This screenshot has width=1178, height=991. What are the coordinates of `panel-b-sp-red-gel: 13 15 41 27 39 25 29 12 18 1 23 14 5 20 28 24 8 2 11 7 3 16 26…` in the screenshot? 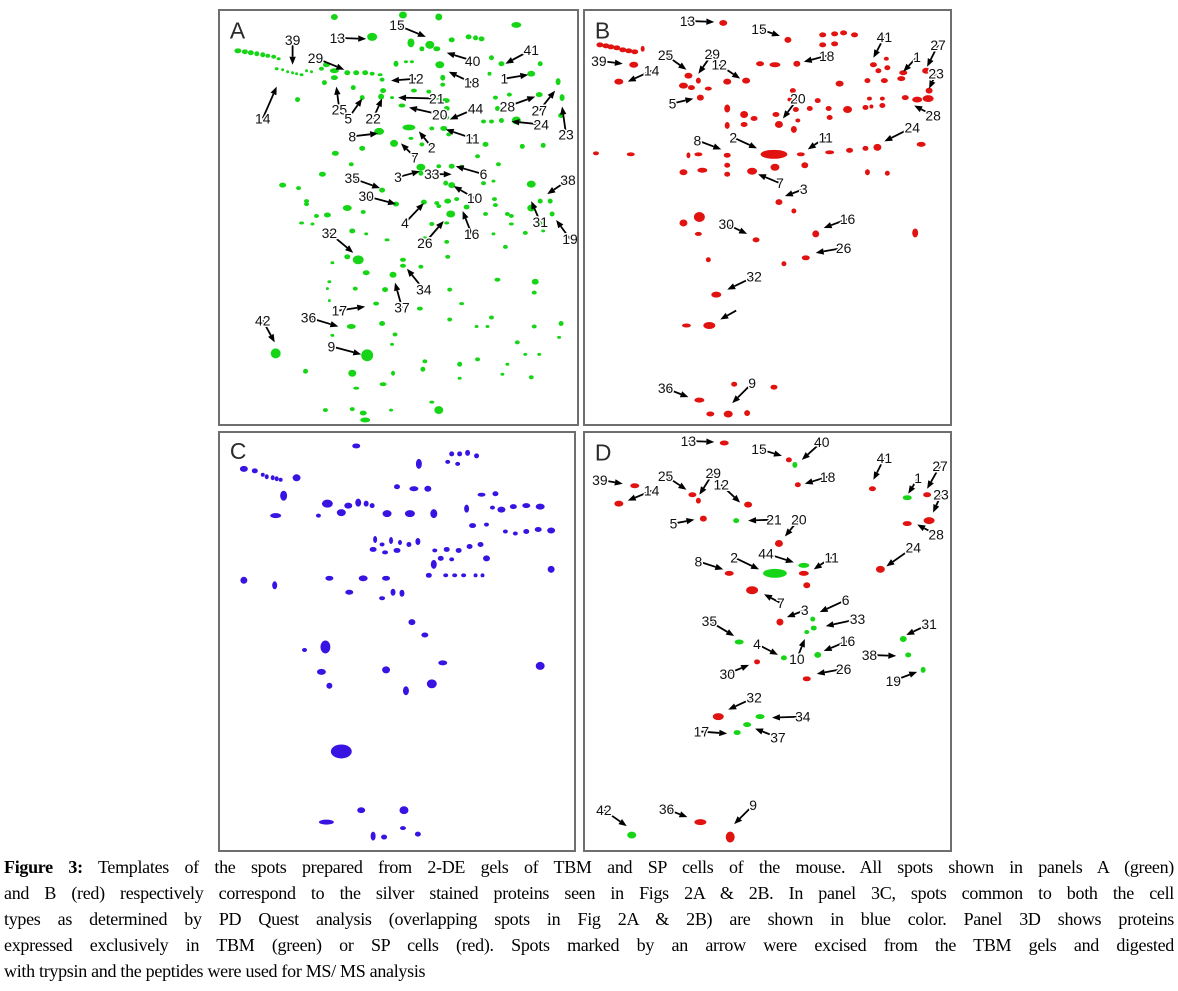 It's located at (767, 217).